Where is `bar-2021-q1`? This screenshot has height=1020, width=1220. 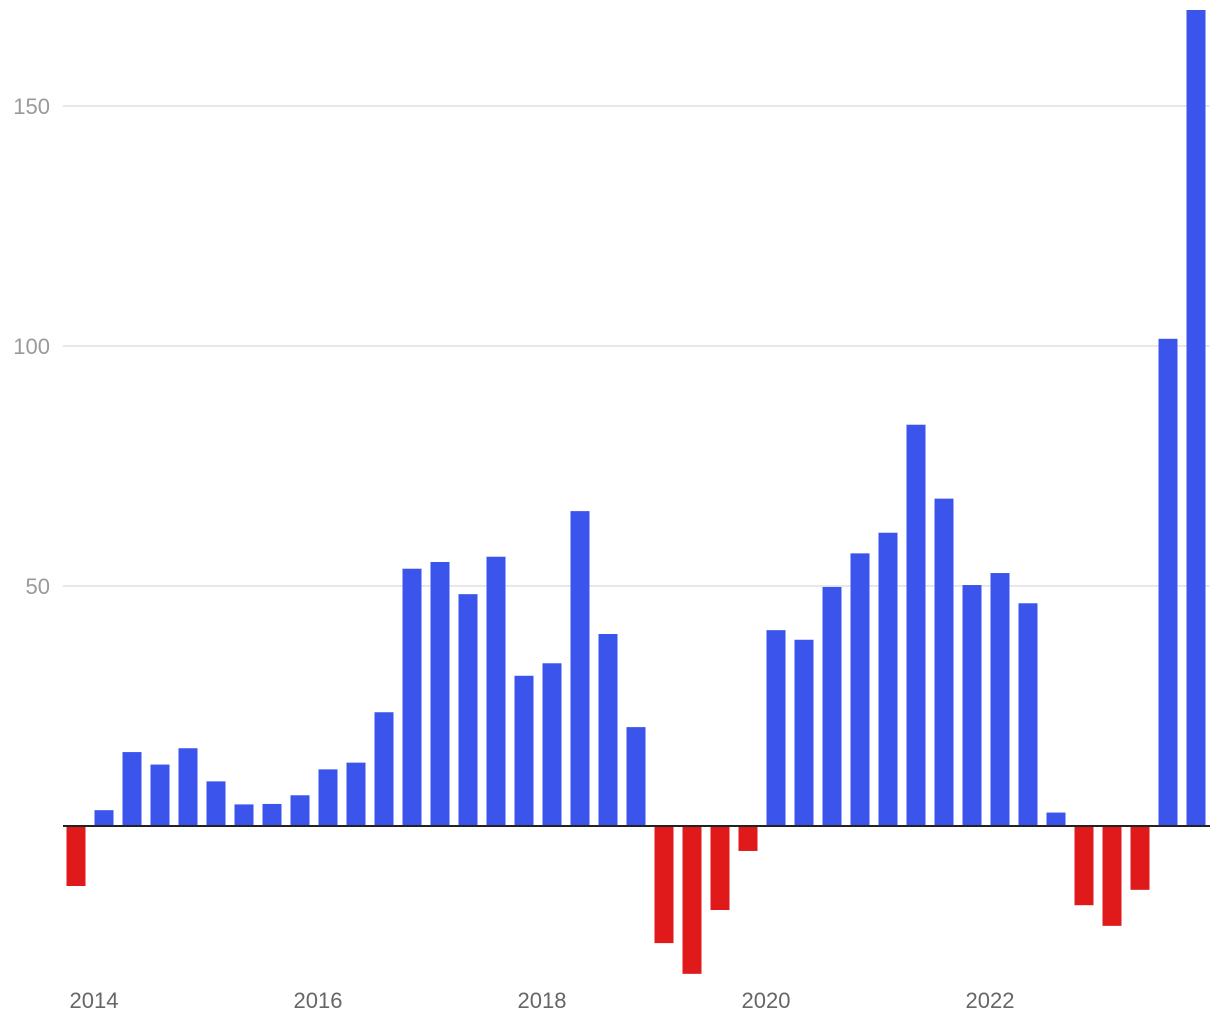 bar-2021-q1 is located at coordinates (888, 679).